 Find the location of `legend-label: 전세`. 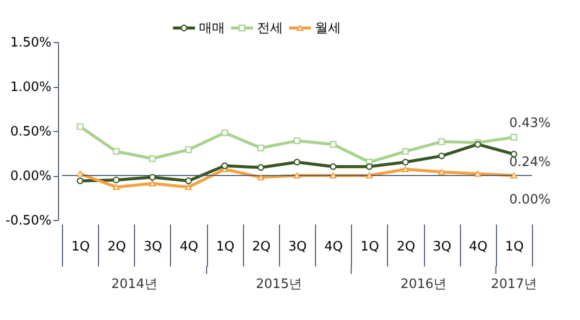

legend-label: 전세 is located at coordinates (270, 28).